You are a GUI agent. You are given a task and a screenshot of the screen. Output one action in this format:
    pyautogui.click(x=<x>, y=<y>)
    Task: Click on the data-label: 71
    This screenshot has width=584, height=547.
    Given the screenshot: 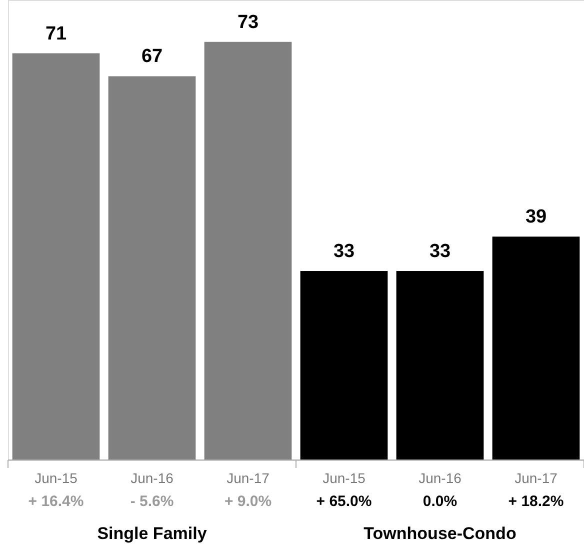 What is the action you would take?
    pyautogui.click(x=56, y=33)
    